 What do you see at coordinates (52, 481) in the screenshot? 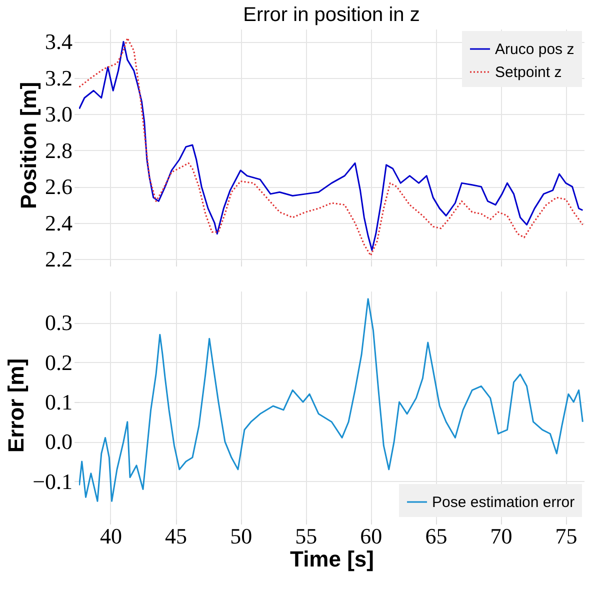
I see `y-tick-label: −0.1` at bounding box center [52, 481].